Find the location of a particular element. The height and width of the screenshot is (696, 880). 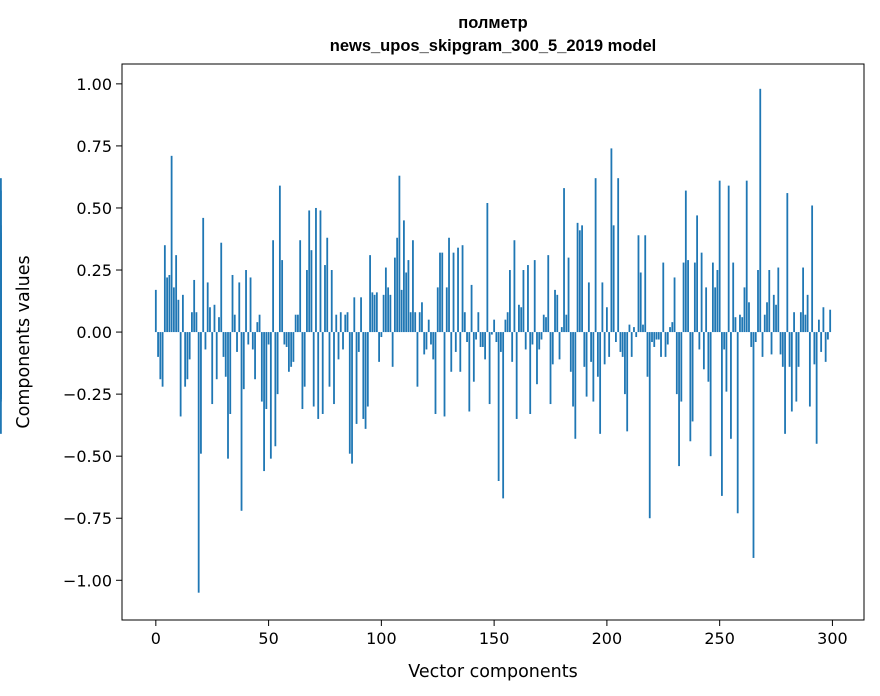

x-tick-label: 200 is located at coordinates (607, 638).